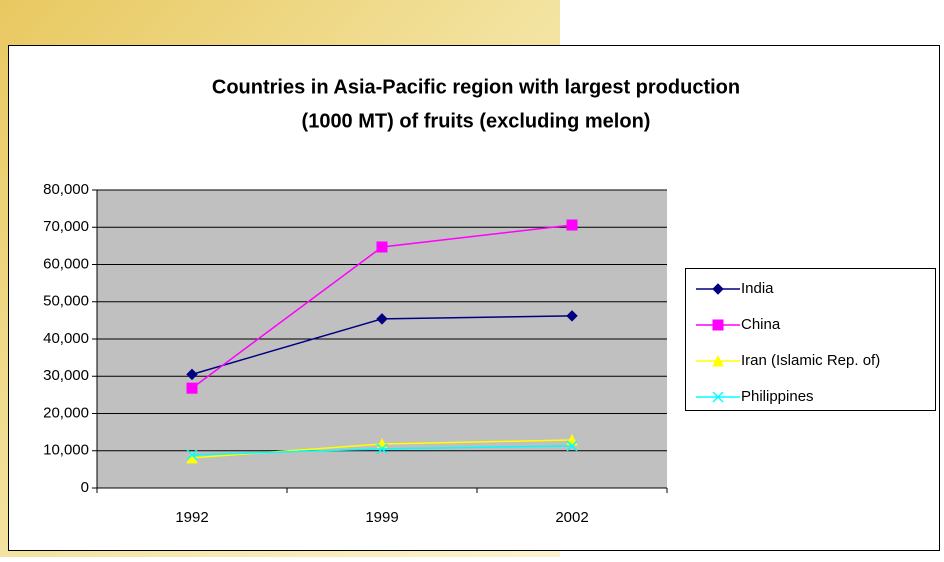 The height and width of the screenshot is (562, 944). What do you see at coordinates (66, 375) in the screenshot?
I see `y-tick-label: 30,000` at bounding box center [66, 375].